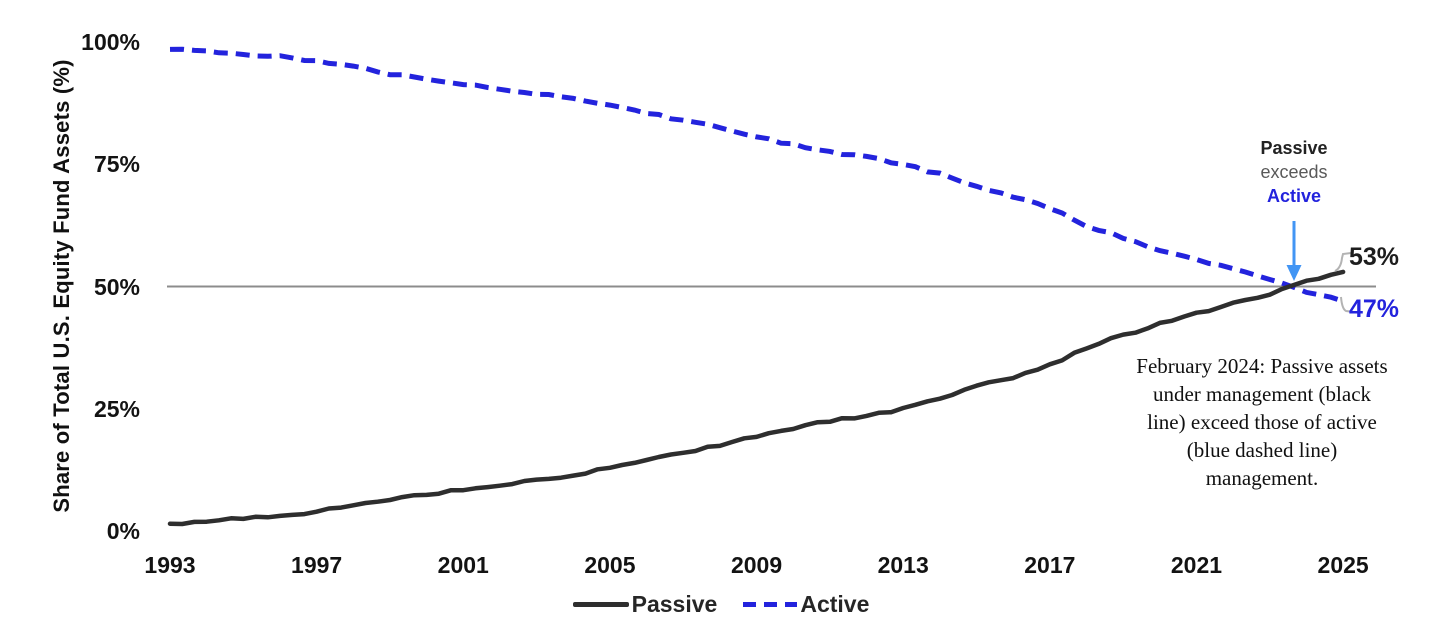  Describe the element at coordinates (116, 164) in the screenshot. I see `y-tick-label: 75%` at that location.